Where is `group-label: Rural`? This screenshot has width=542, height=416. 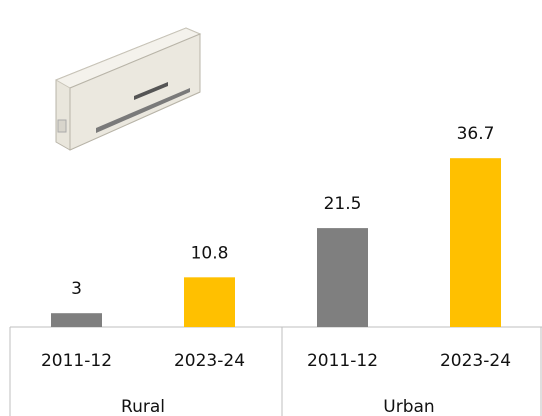
group-label: Rural is located at coordinates (143, 406).